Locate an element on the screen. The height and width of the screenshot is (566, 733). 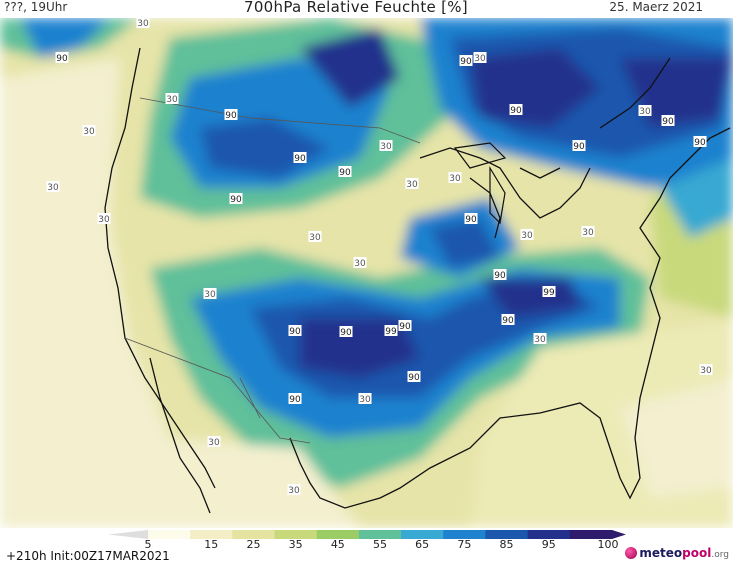
legend-colorbar: 5 15 25 35 45 55 65 75 85 95 100 is located at coordinates (367, 539).